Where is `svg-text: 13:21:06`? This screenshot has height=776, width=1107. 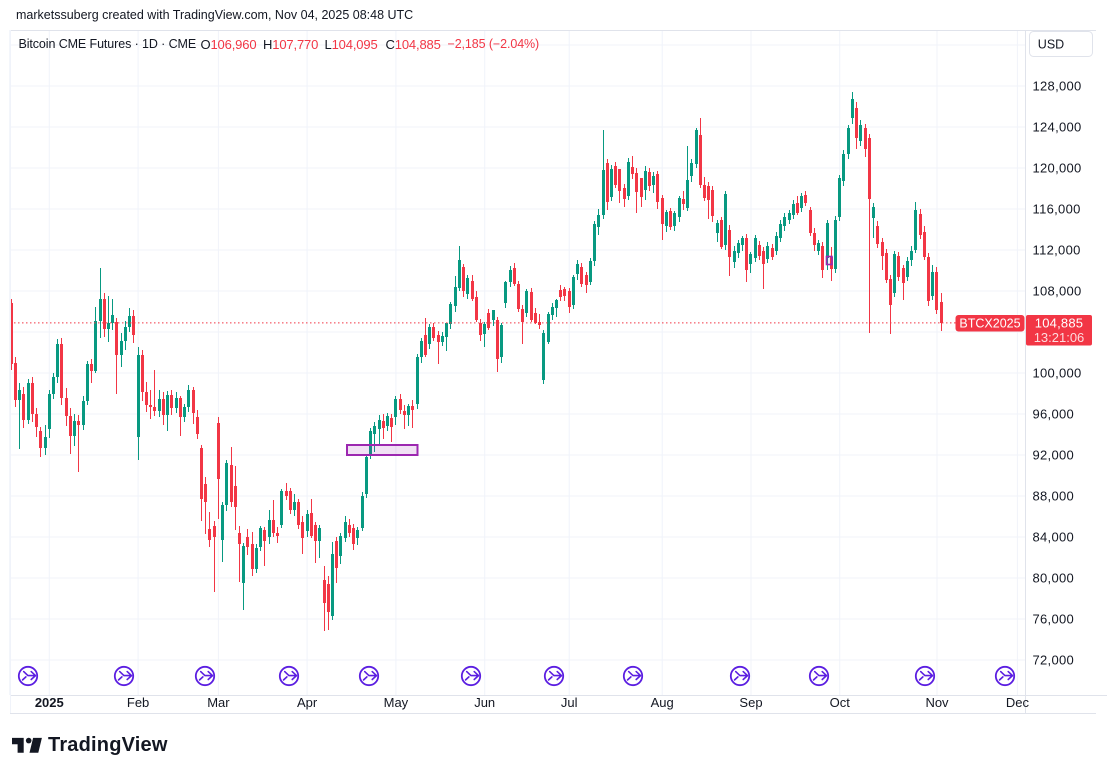 svg-text: 13:21:06 is located at coordinates (1059, 337).